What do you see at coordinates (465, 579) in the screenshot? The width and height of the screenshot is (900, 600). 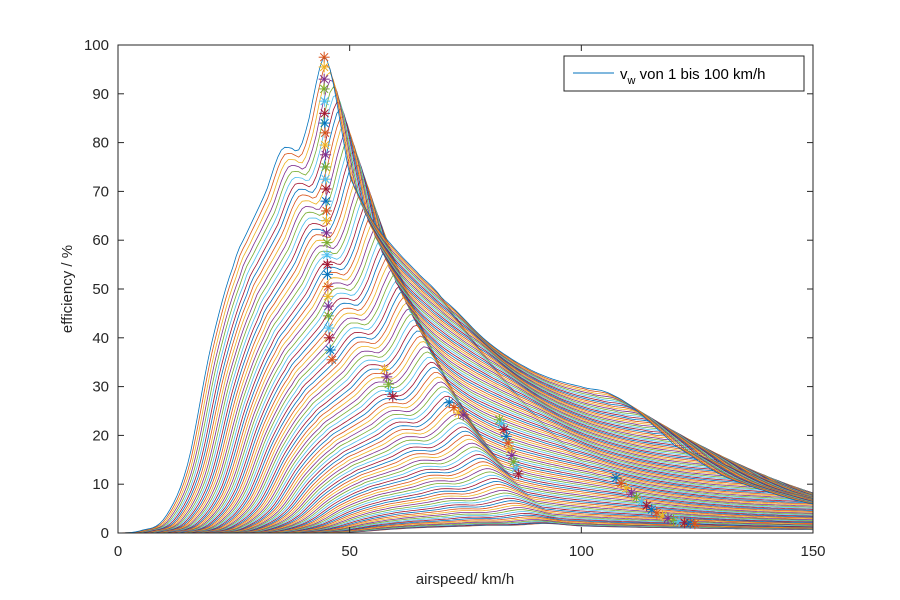 I see `x-axis-label: airspeed/ km/h` at bounding box center [465, 579].